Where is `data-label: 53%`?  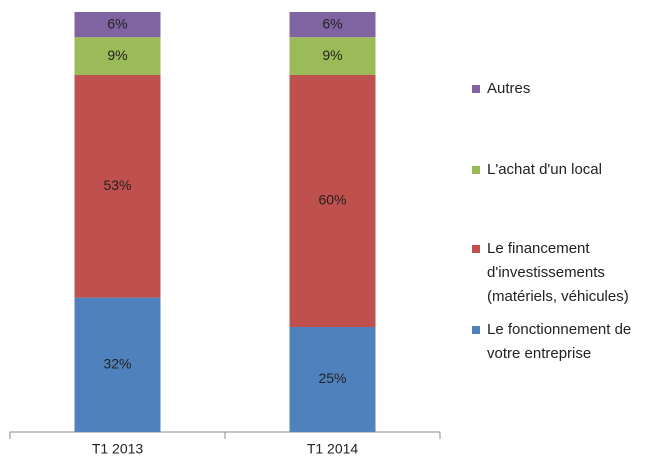 data-label: 53% is located at coordinates (117, 185).